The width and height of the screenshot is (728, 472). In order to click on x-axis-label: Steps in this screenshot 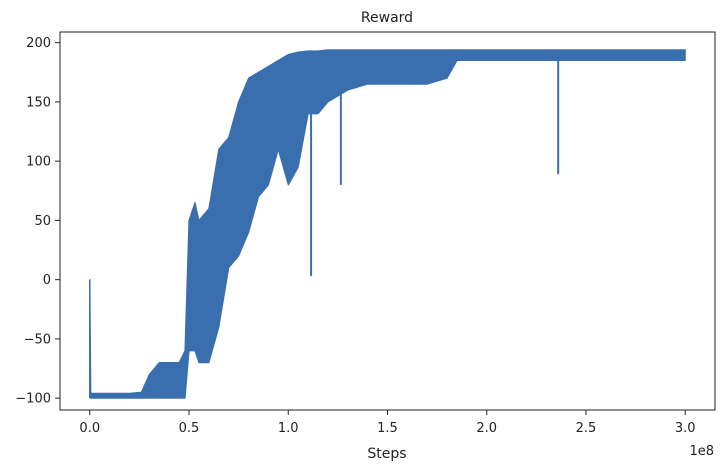, I will do `click(386, 454)`.